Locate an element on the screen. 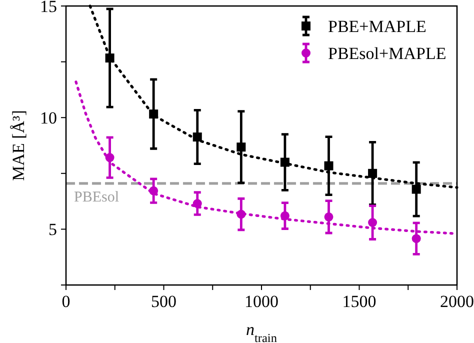 The width and height of the screenshot is (474, 343). y-axis-title: MAE [Å³] is located at coordinates (18, 145).